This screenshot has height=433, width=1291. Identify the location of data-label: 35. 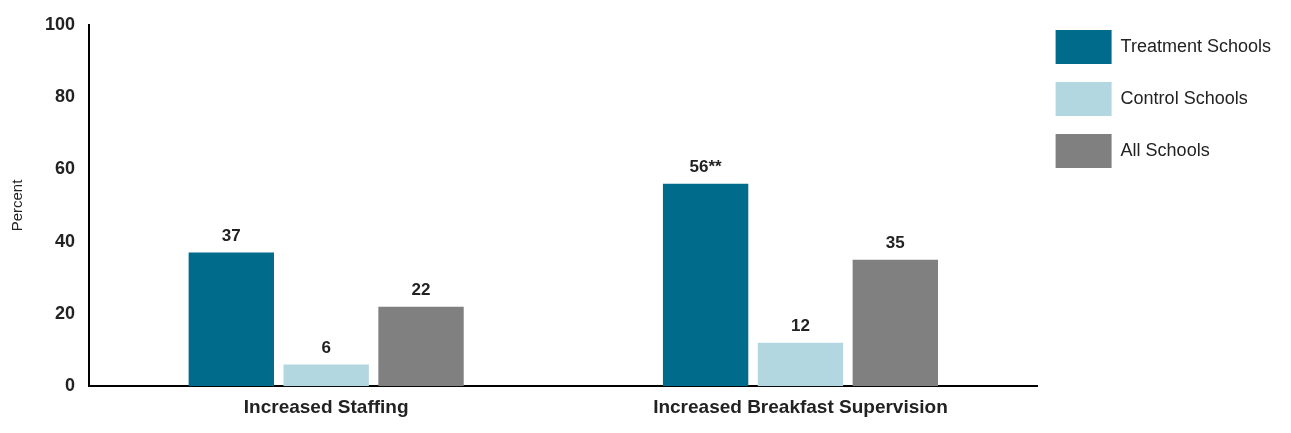
(895, 242).